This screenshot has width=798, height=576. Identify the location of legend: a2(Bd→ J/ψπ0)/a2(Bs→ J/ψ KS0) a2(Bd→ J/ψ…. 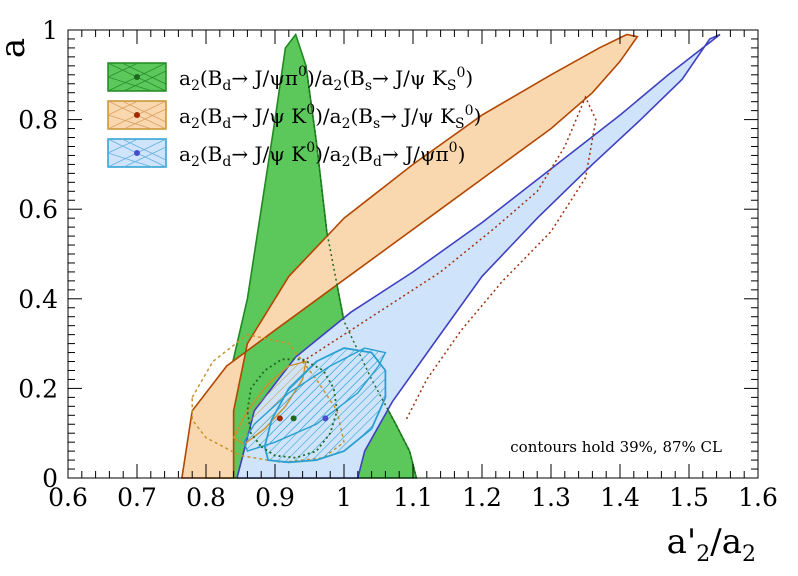
(294, 116).